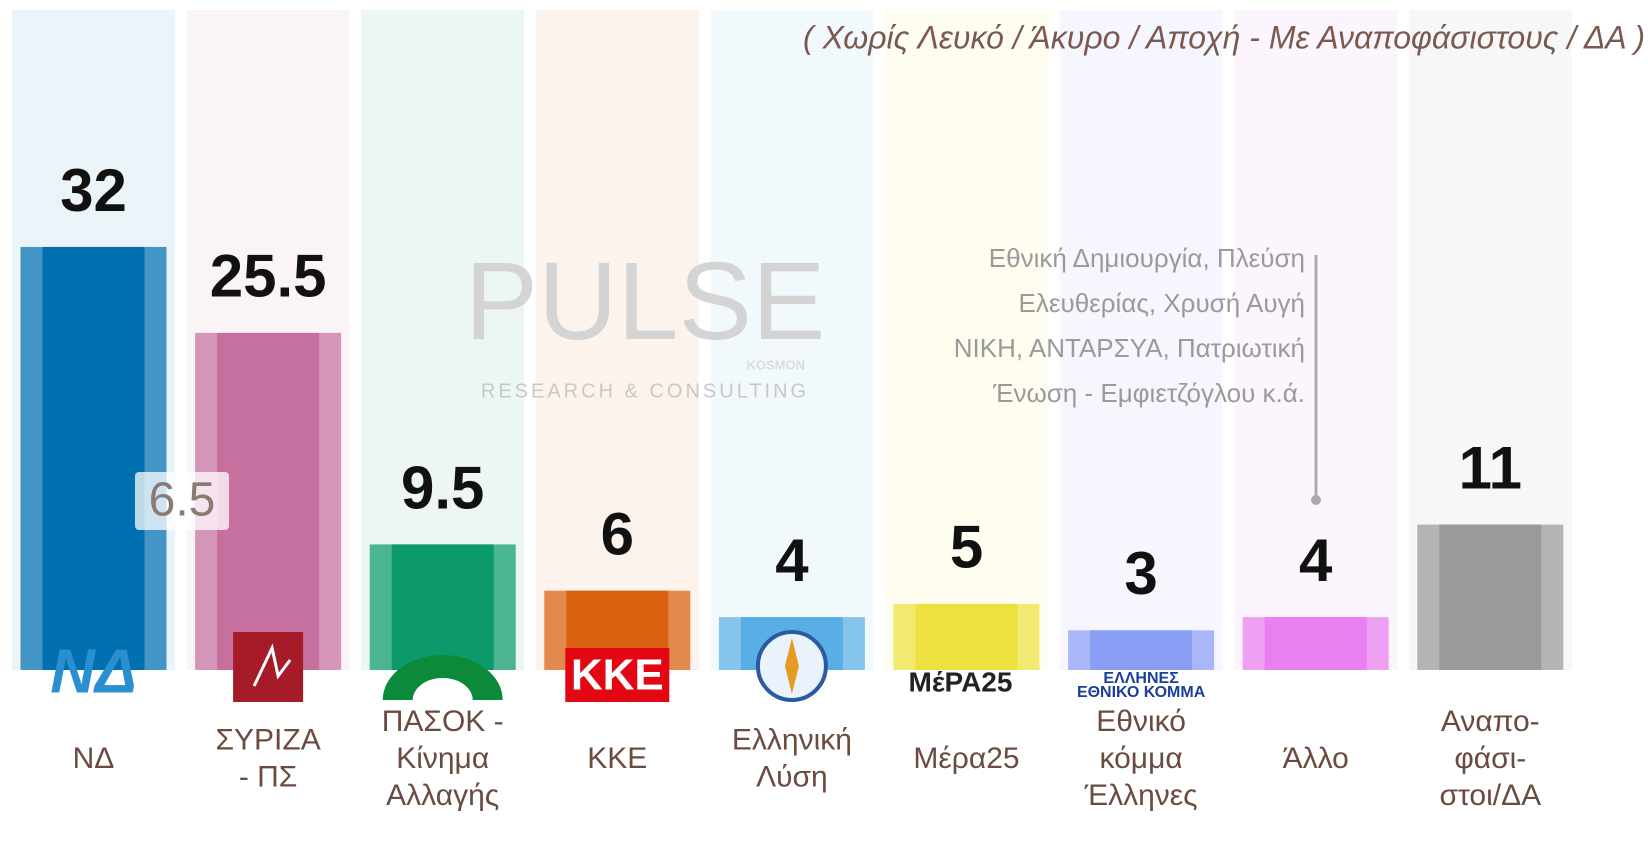  I want to click on value-label: 9.5, so click(442, 487).